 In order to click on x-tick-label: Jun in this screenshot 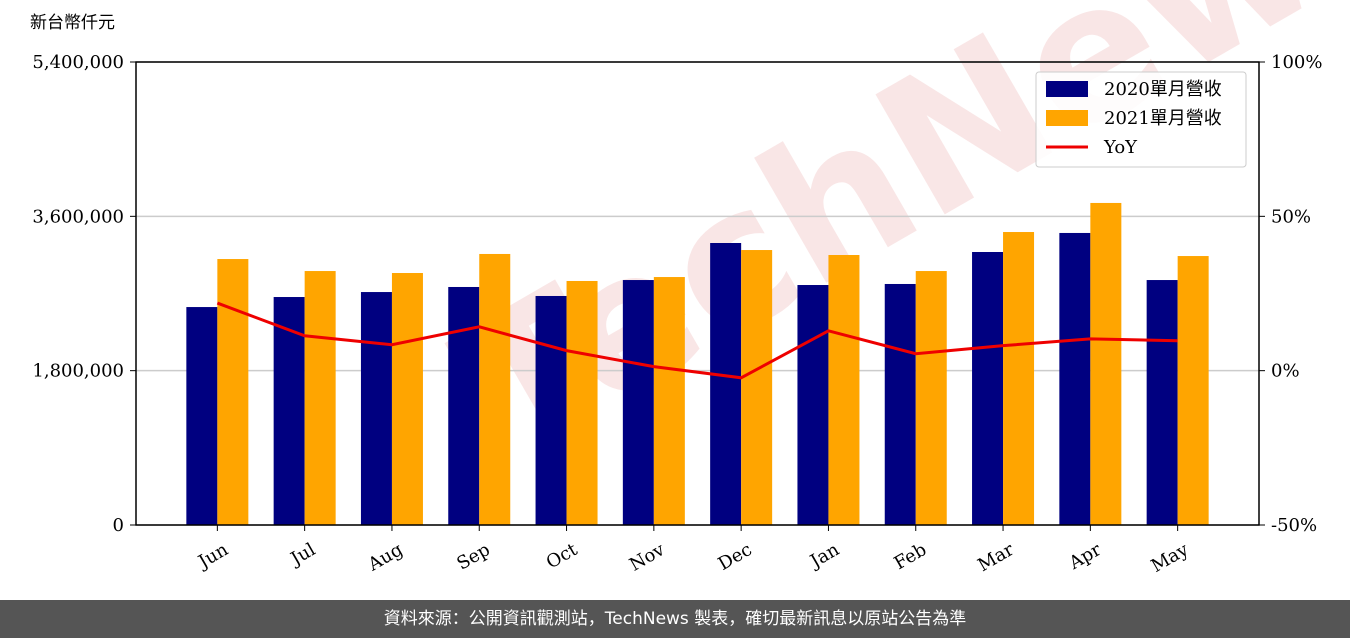, I will do `click(212, 556)`.